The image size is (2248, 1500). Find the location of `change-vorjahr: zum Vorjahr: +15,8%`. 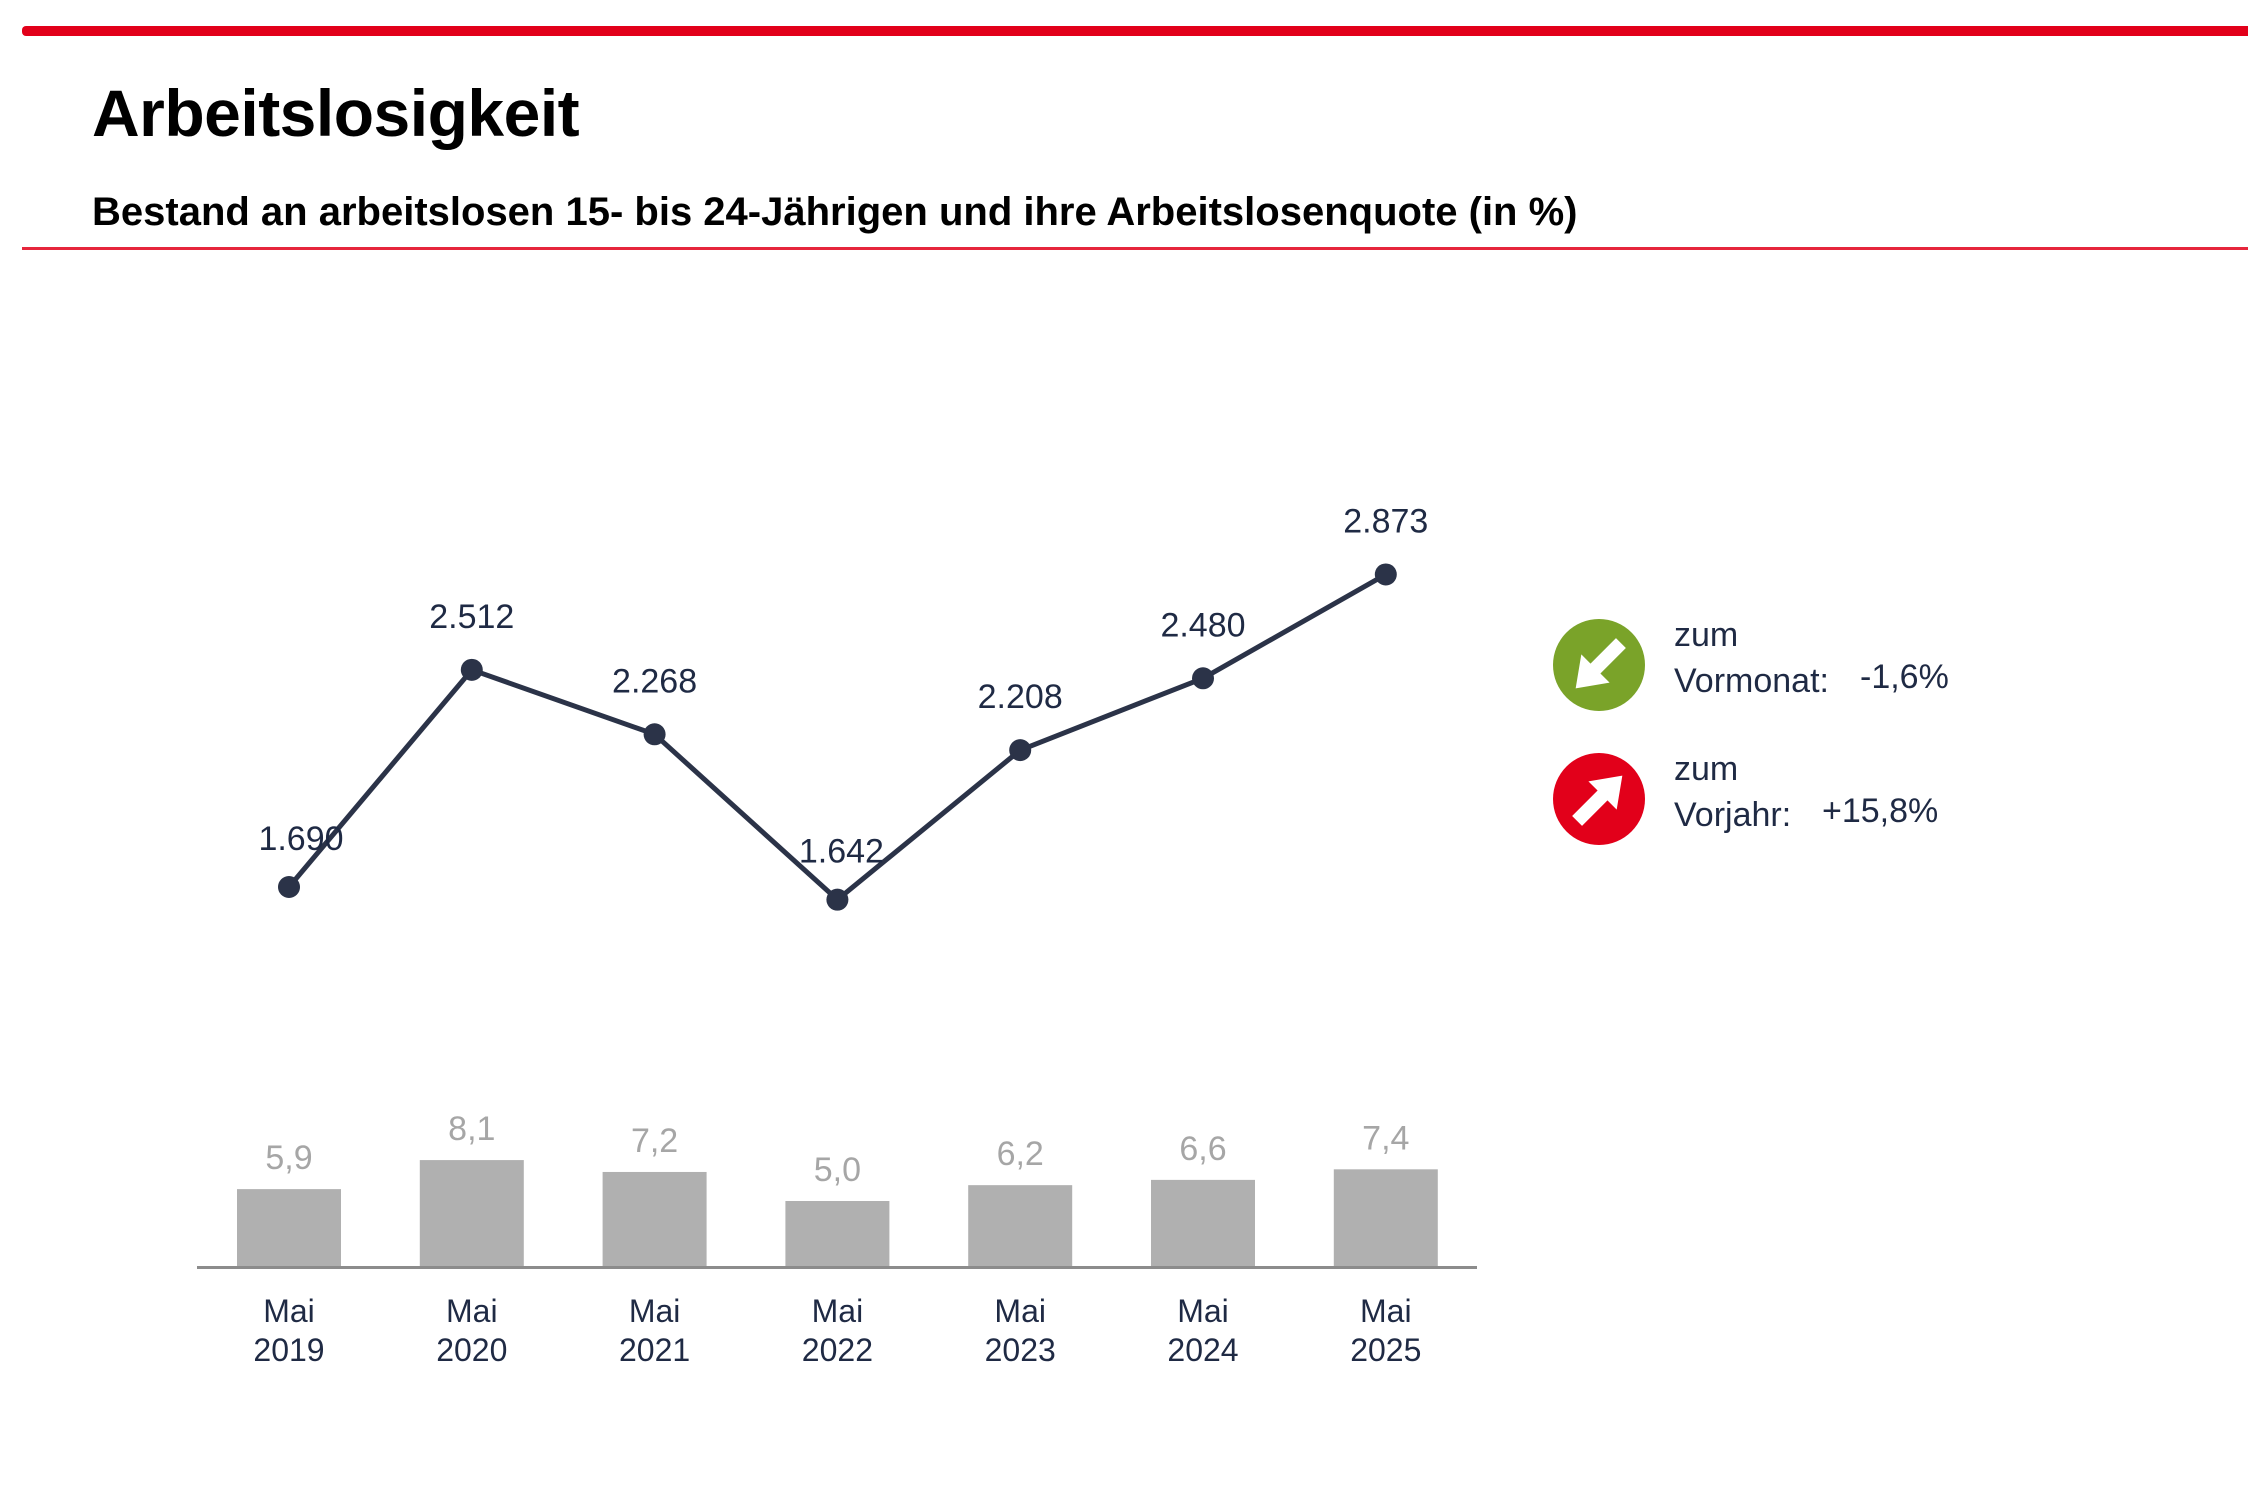

change-vorjahr: zum Vorjahr: +15,8% is located at coordinates (1782, 801).